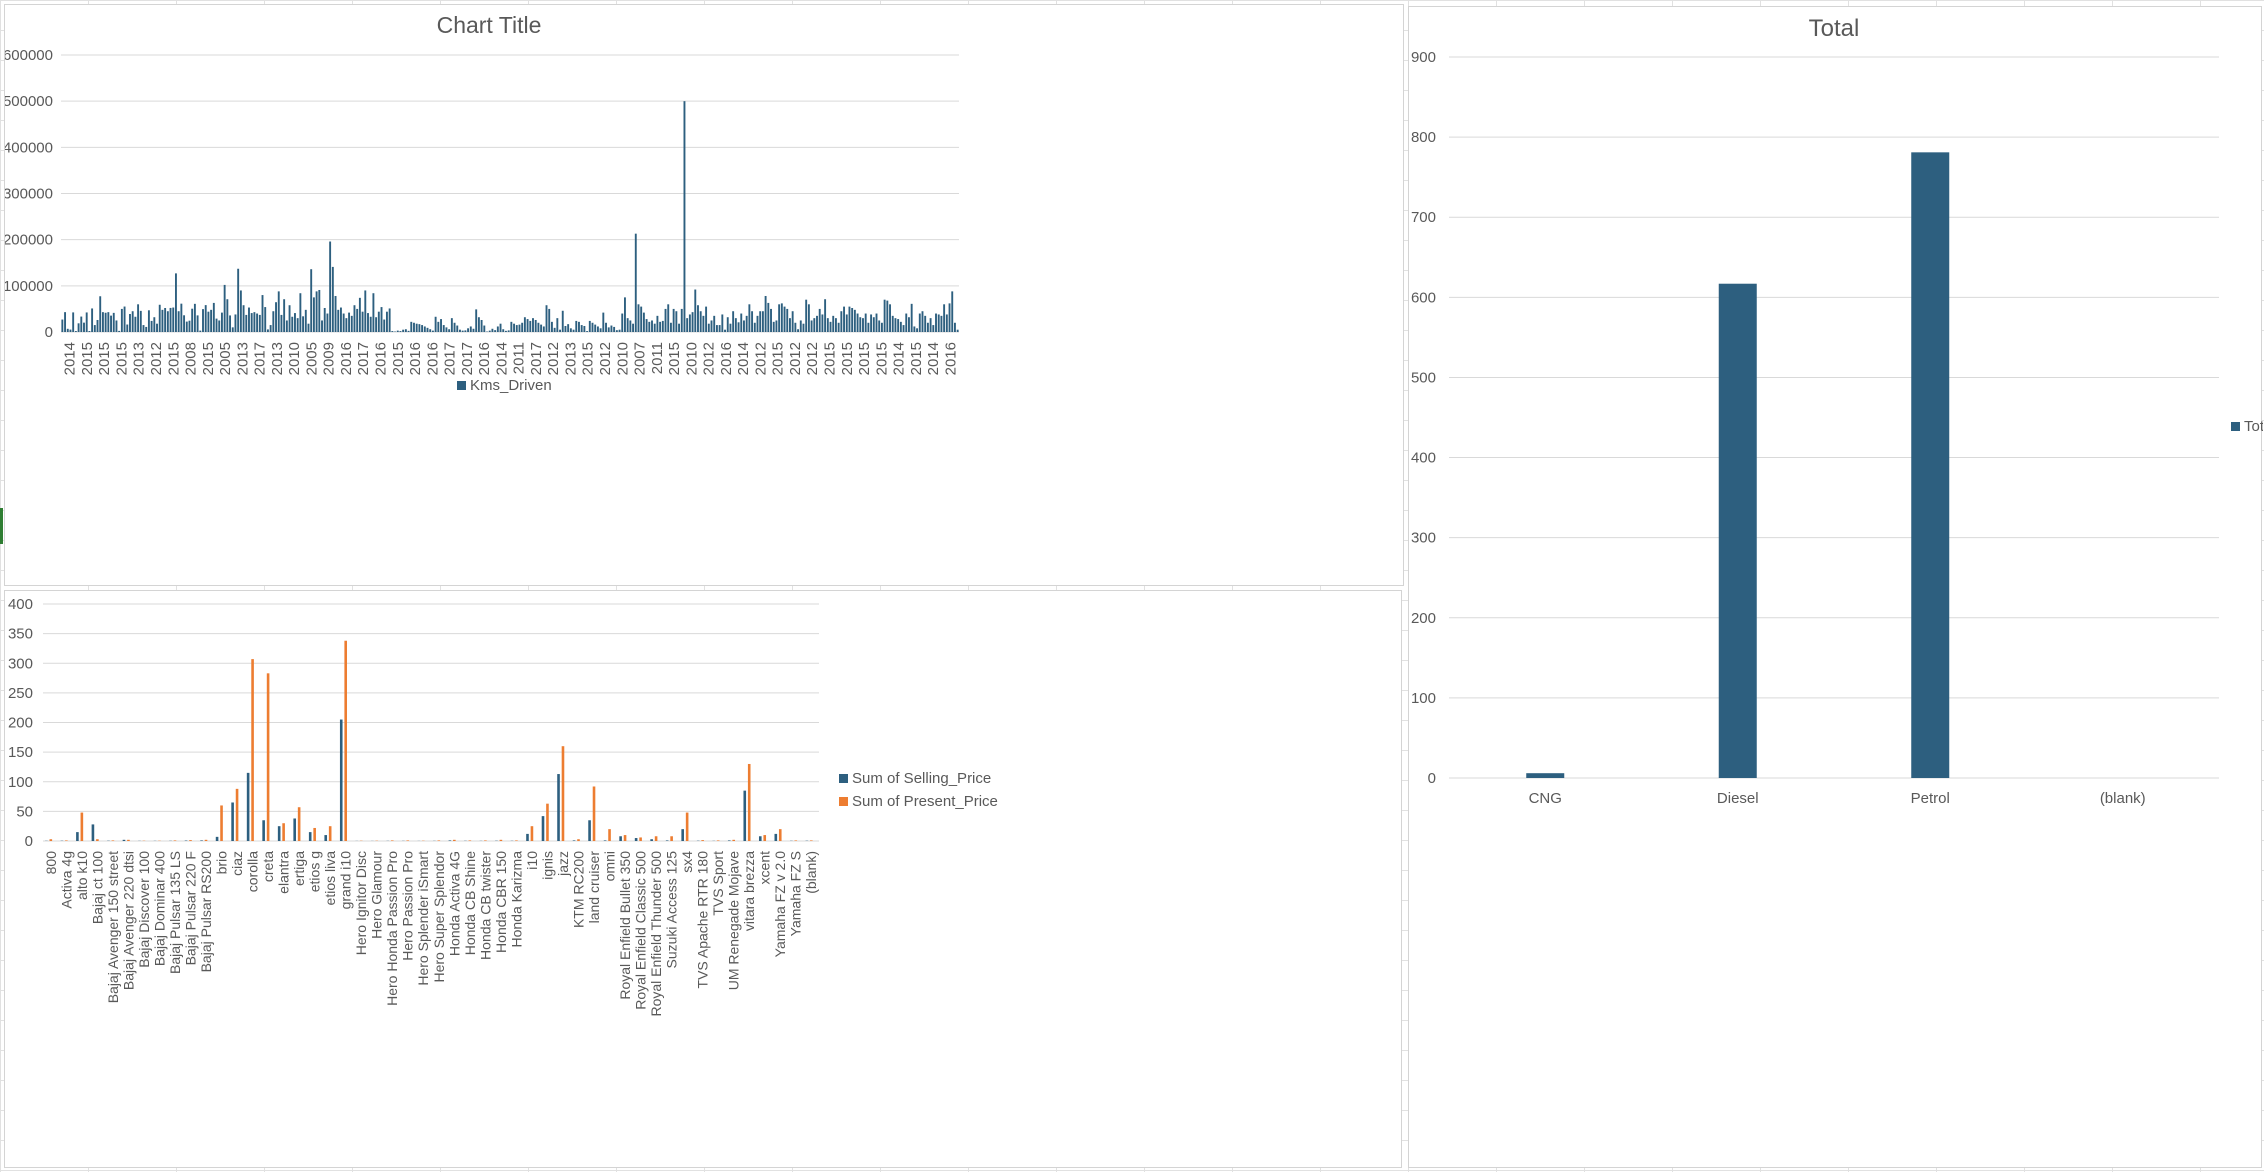 This screenshot has width=2264, height=1172. What do you see at coordinates (20, 752) in the screenshot?
I see `y-tick-label: 150` at bounding box center [20, 752].